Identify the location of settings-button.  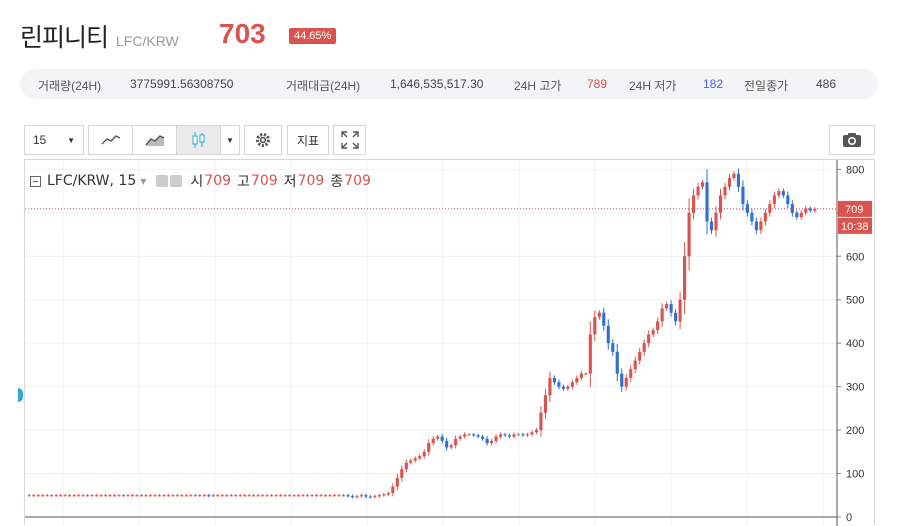
(263, 140).